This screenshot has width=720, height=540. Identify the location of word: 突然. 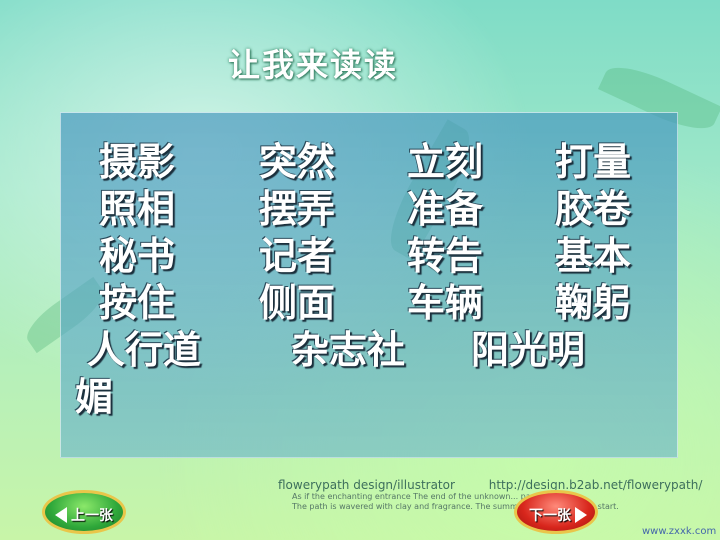
(297, 162).